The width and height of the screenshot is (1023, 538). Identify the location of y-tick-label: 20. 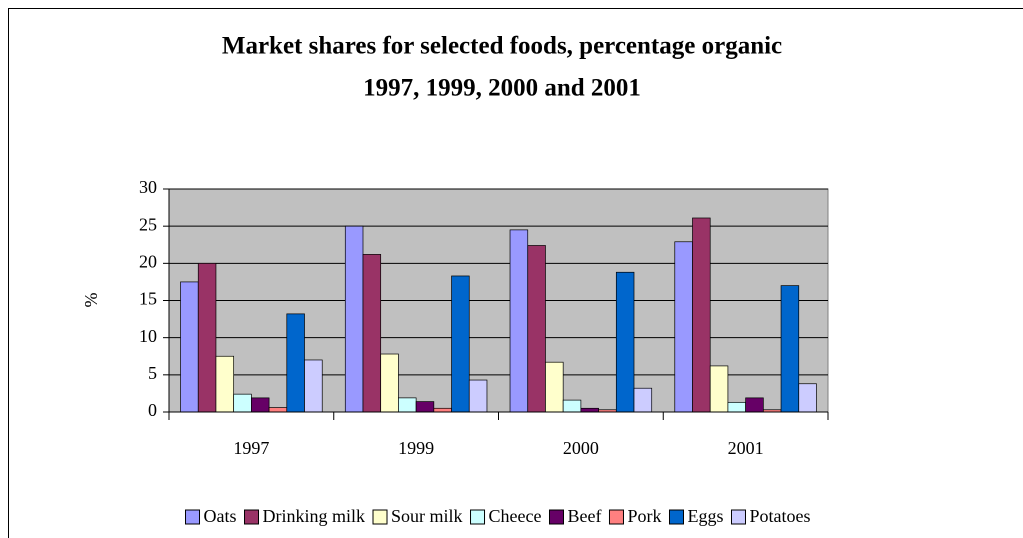
(148, 261).